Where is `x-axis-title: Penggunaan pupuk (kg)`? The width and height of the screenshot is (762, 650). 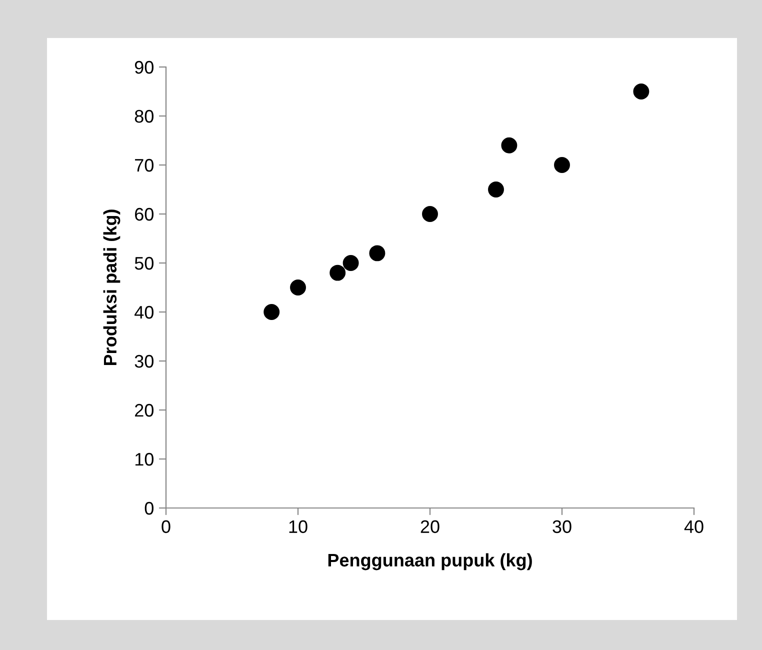
x-axis-title: Penggunaan pupuk (kg) is located at coordinates (430, 561).